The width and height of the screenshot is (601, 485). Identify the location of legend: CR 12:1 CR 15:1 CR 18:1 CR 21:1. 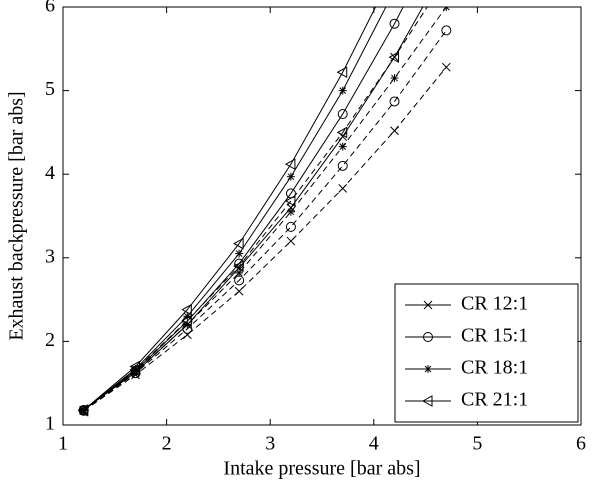
(486, 353).